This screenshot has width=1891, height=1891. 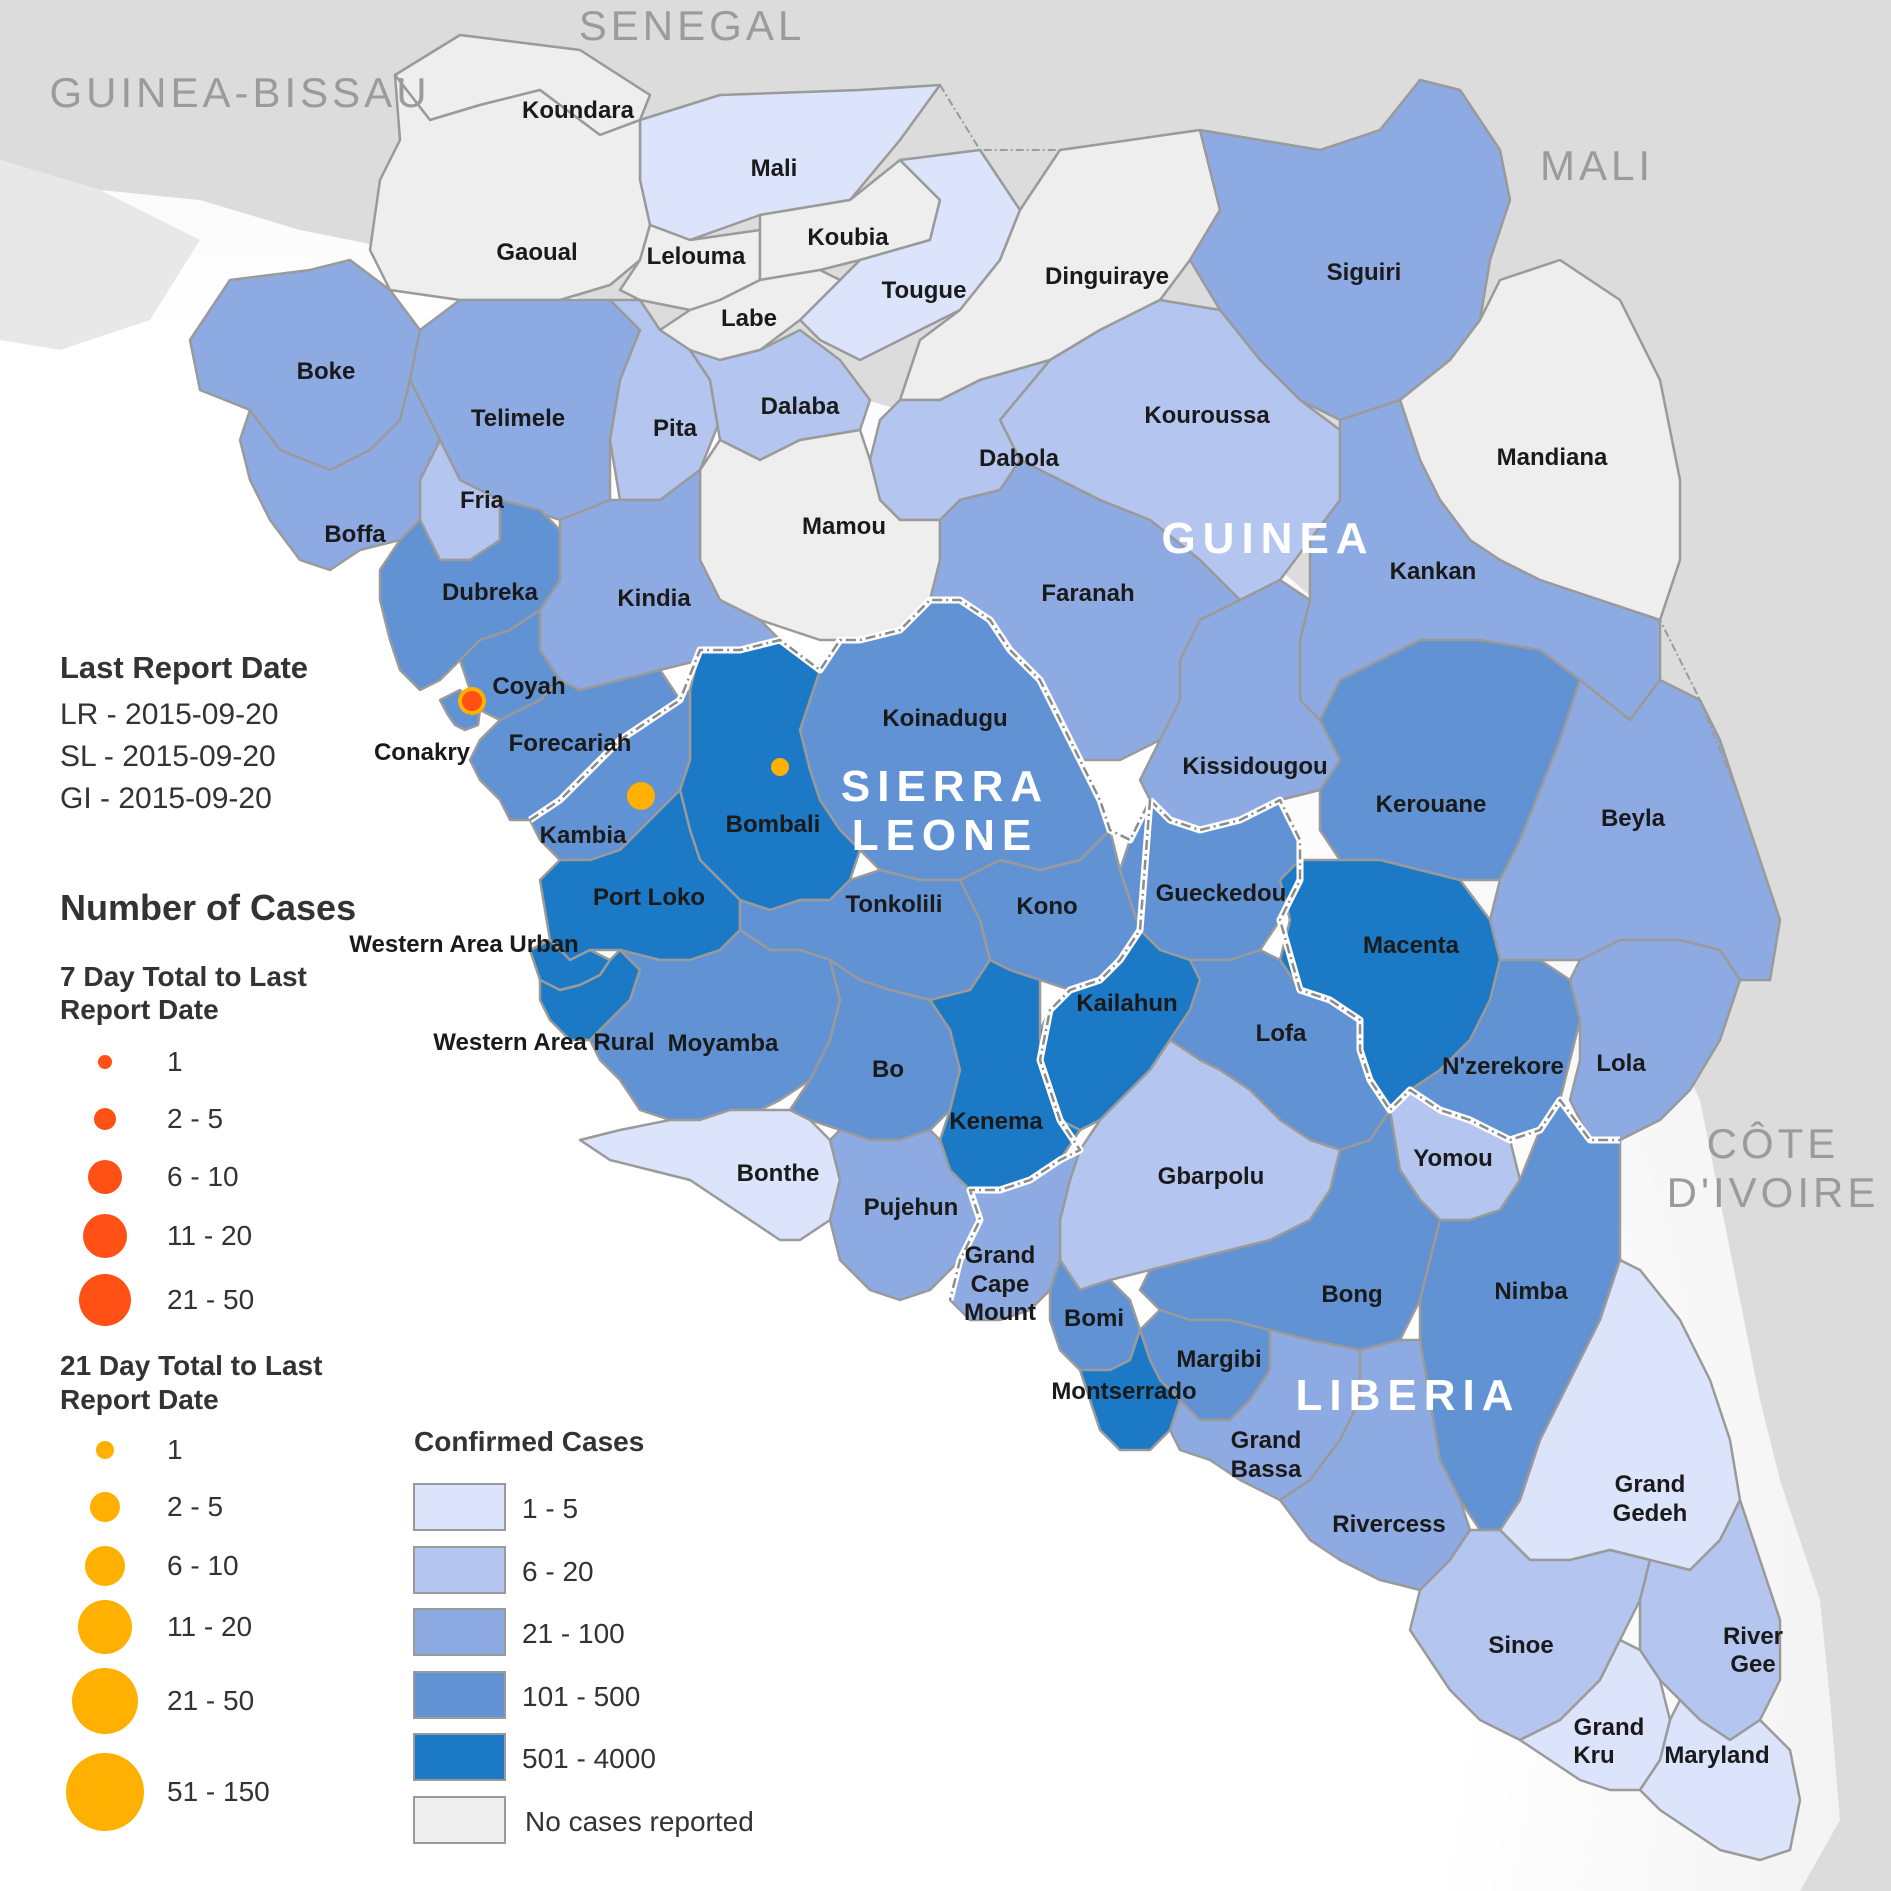 I want to click on district-label: Rivercess, so click(x=1388, y=1524).